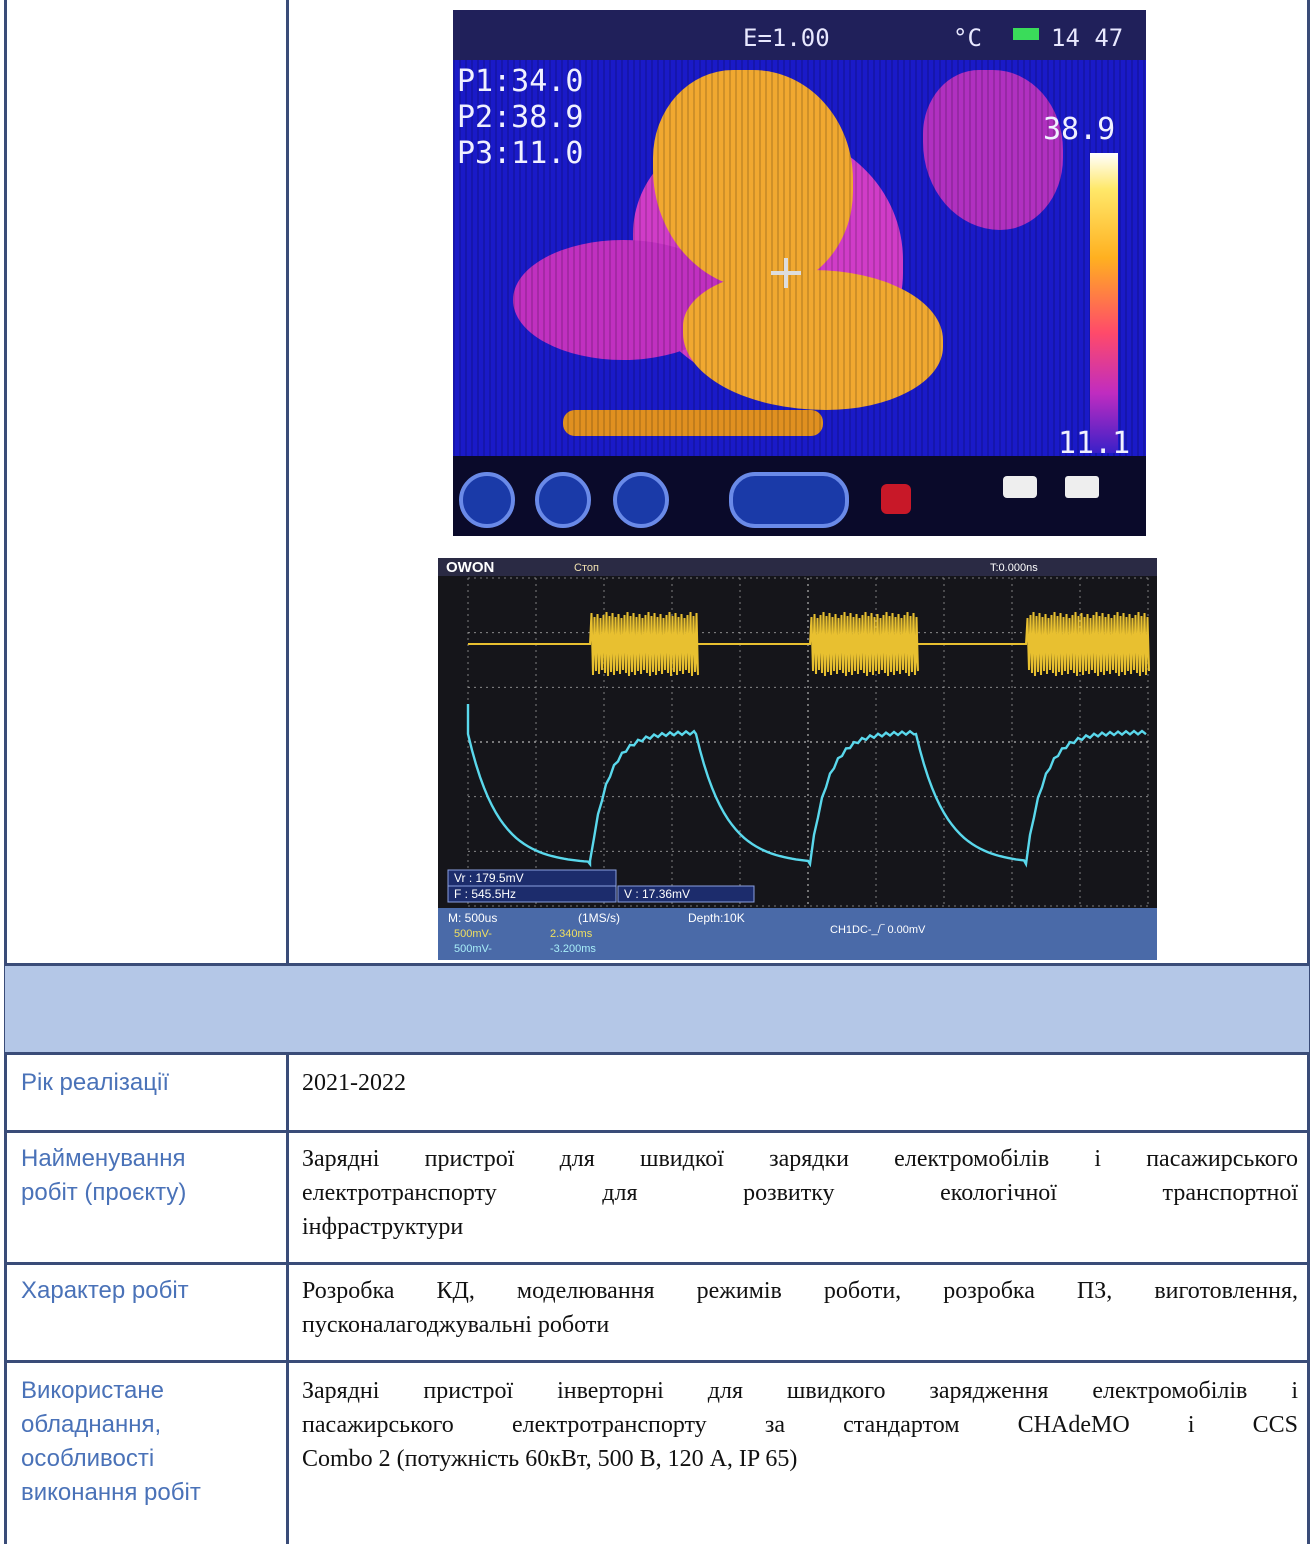 This screenshot has width=1315, height=1544. Describe the element at coordinates (287, 1298) in the screenshot. I see `table-border-column-divider-bottom` at that location.